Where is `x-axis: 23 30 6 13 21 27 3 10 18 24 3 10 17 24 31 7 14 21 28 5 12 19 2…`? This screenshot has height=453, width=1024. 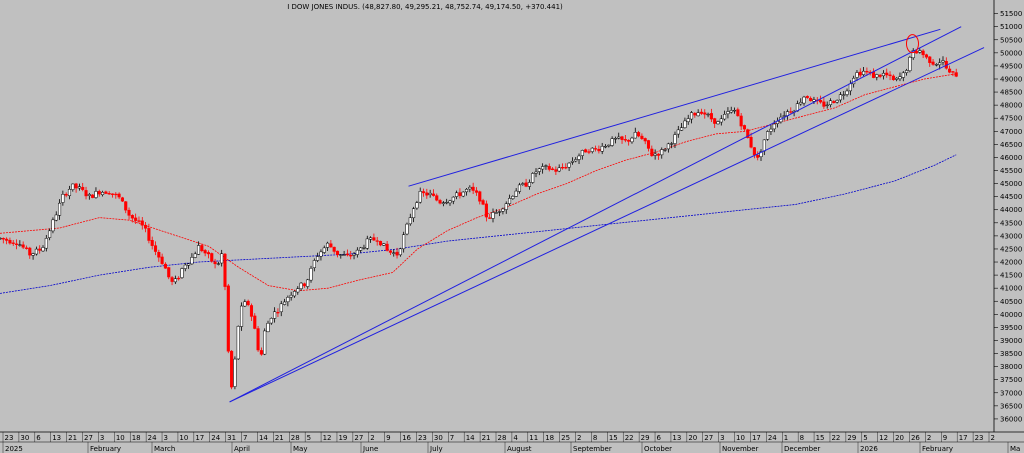 x-axis: 23 30 6 13 21 27 3 10 18 24 3 10 17 24 31 7 14 21 28 5 12 19 2… is located at coordinates (512, 442).